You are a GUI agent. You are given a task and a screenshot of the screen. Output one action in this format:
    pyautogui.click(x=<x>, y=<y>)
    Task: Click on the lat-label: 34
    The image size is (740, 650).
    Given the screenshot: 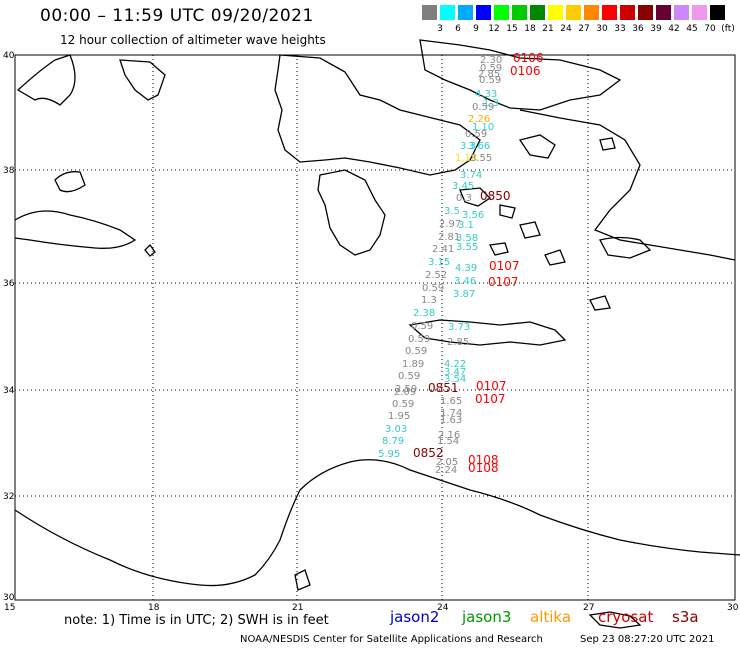 What is the action you would take?
    pyautogui.click(x=9, y=391)
    